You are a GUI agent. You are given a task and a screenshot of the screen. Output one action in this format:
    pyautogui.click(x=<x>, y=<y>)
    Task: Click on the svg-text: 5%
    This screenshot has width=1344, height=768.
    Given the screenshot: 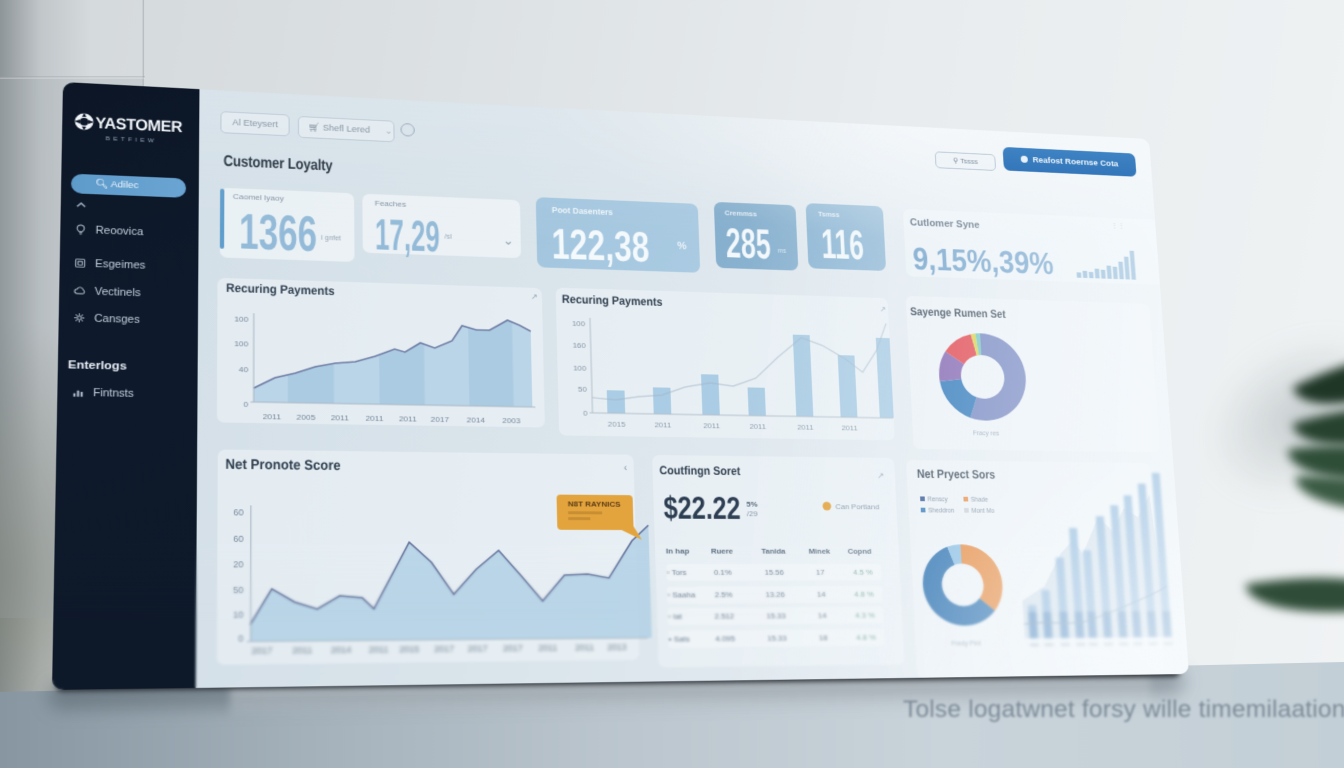 What is the action you would take?
    pyautogui.click(x=752, y=504)
    